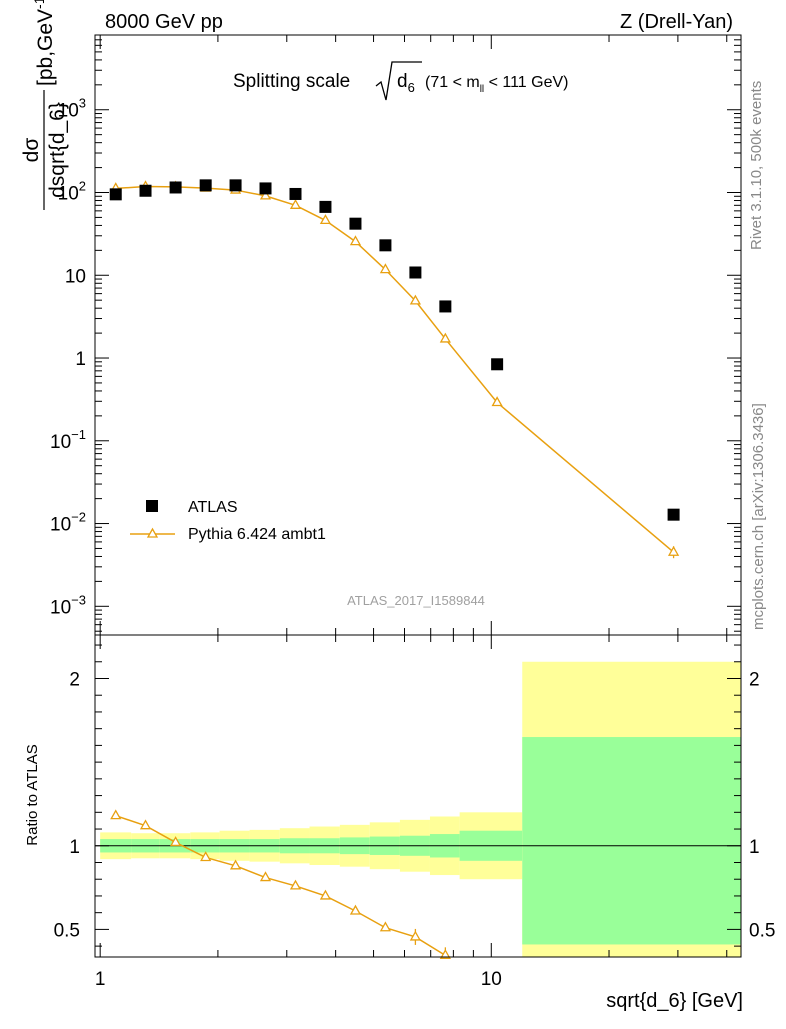 The height and width of the screenshot is (1029, 786). I want to click on main-y-tick-label: 10², so click(72, 191).